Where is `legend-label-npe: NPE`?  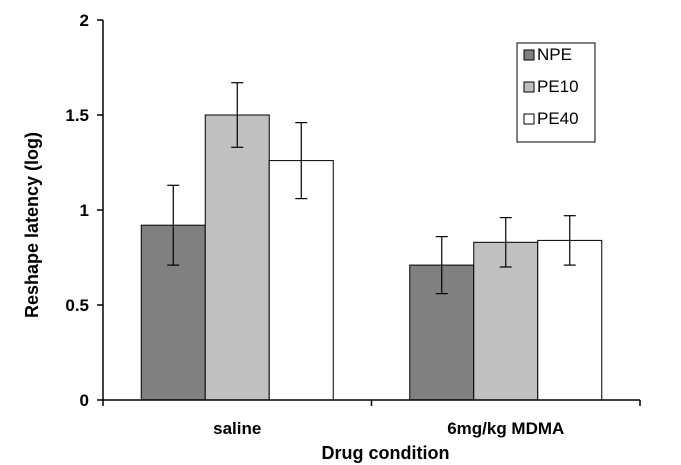
legend-label-npe: NPE is located at coordinates (554, 54).